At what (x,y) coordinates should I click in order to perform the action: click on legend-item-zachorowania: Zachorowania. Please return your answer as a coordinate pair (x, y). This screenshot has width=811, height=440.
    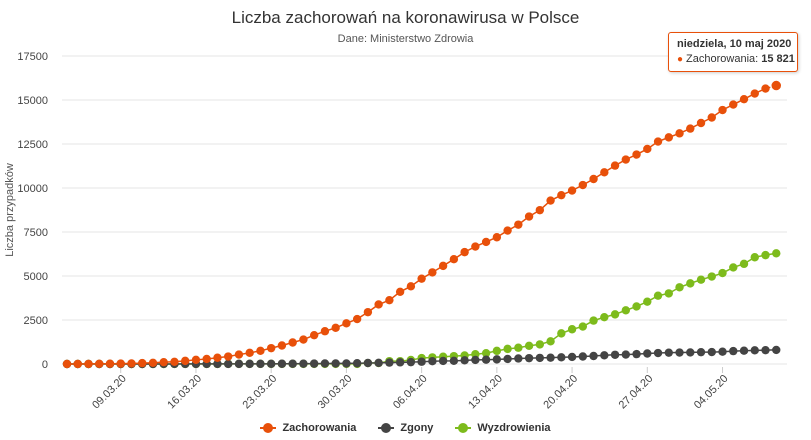
    Looking at the image, I should click on (308, 428).